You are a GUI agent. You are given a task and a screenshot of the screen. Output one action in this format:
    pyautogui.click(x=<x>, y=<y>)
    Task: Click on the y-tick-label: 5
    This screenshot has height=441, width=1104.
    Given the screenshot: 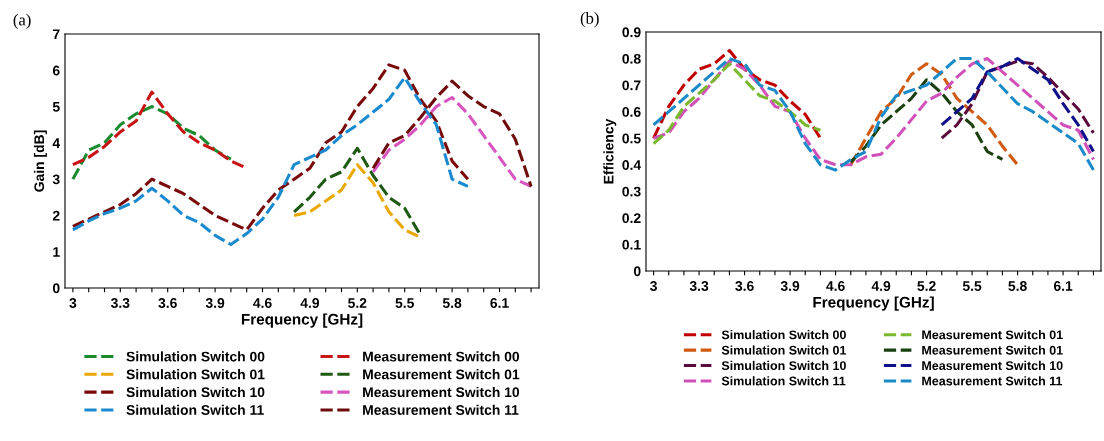 What is the action you would take?
    pyautogui.click(x=56, y=107)
    